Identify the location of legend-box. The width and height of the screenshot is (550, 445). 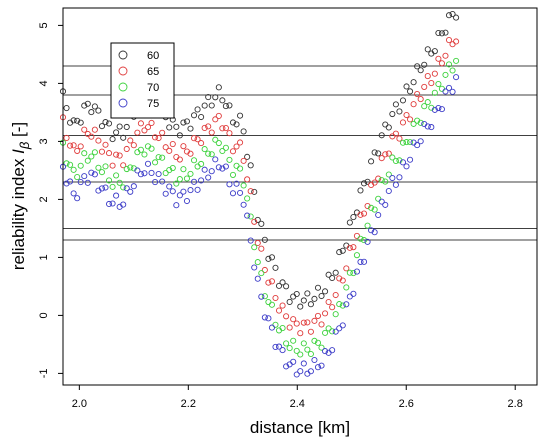
(142, 80).